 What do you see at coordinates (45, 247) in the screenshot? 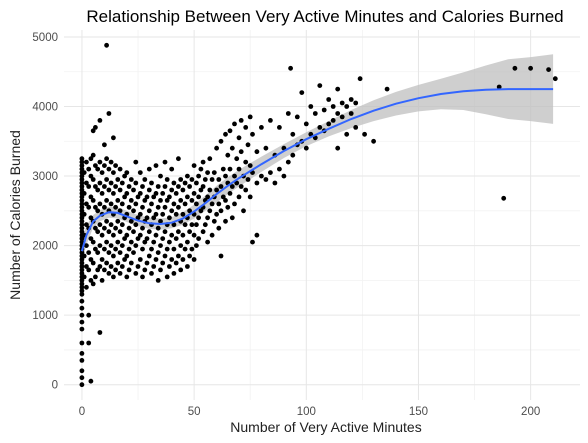
I see `y-tick-label: 2000` at bounding box center [45, 247].